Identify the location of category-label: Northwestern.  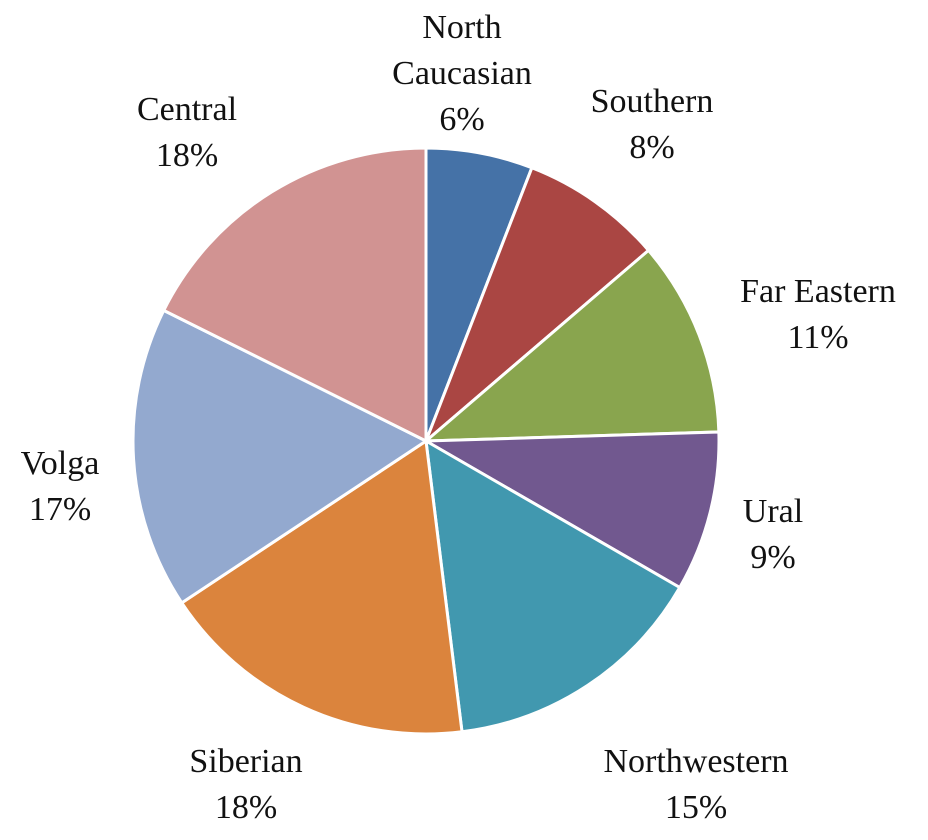
(696, 761).